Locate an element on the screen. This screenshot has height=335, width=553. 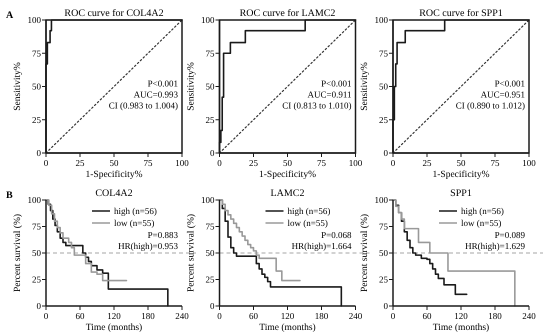
chart-title: ROC curve for COL4A2 is located at coordinates (114, 13).